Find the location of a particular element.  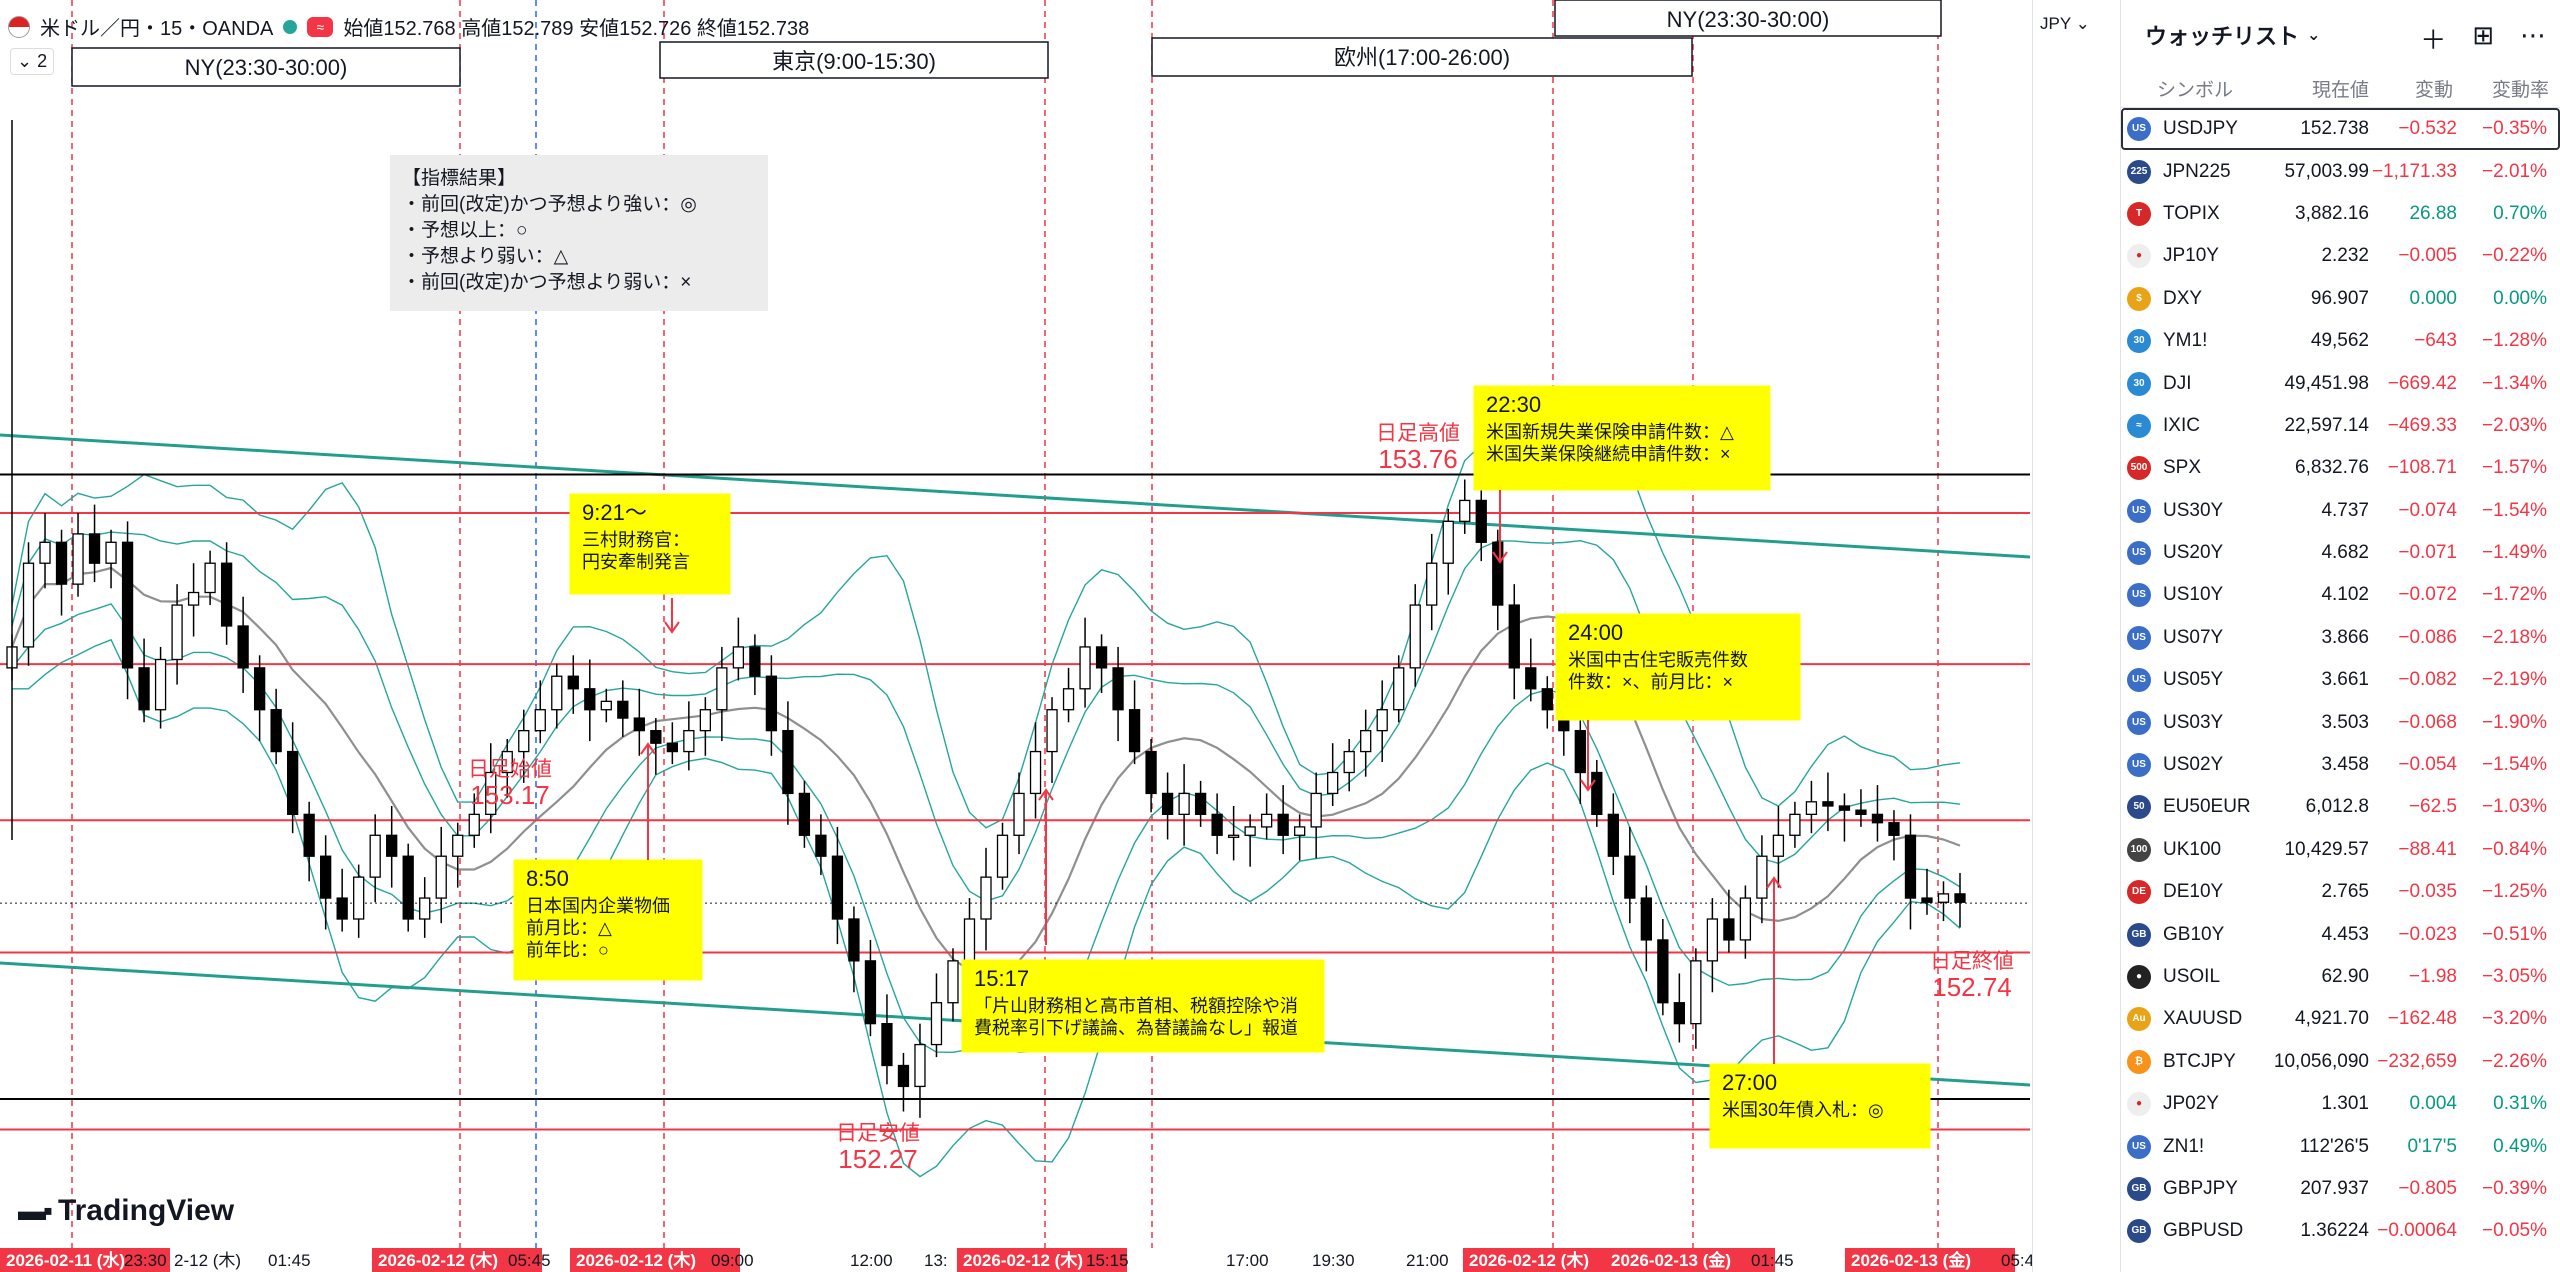

row-change: −88.41 is located at coordinates (2427, 849).